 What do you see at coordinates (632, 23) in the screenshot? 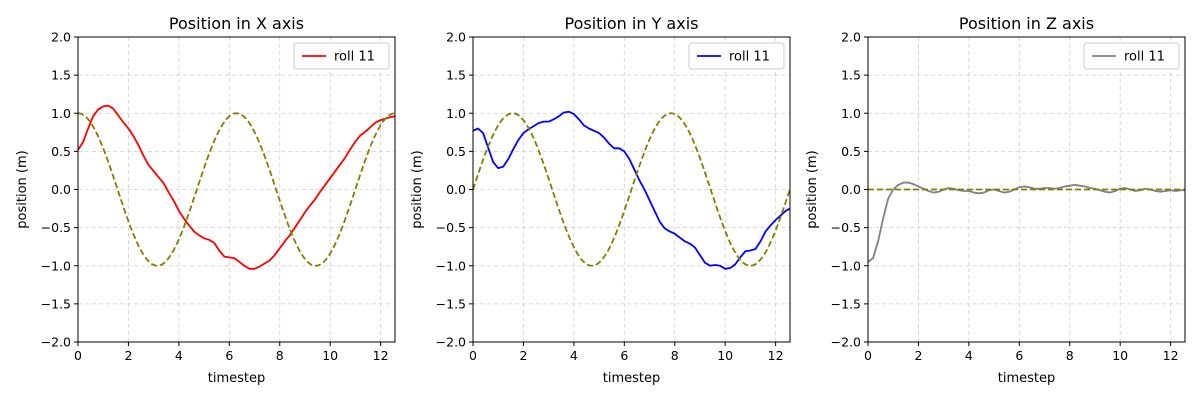
I see `chart-title: Position in Y axis` at bounding box center [632, 23].